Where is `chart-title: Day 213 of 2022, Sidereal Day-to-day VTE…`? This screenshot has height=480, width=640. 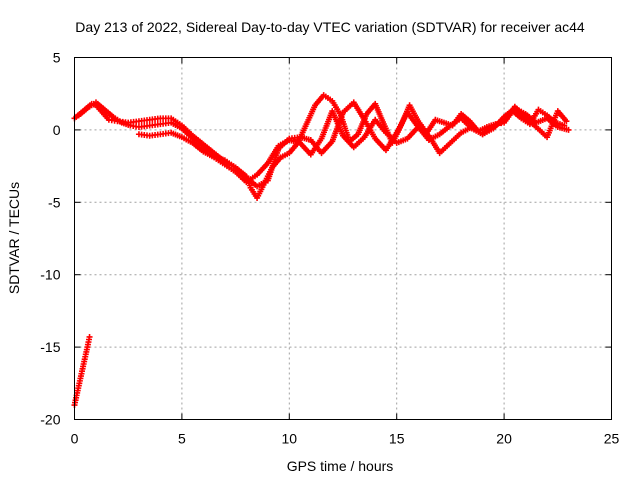
chart-title: Day 213 of 2022, Sidereal Day-to-day VTE… is located at coordinates (330, 27).